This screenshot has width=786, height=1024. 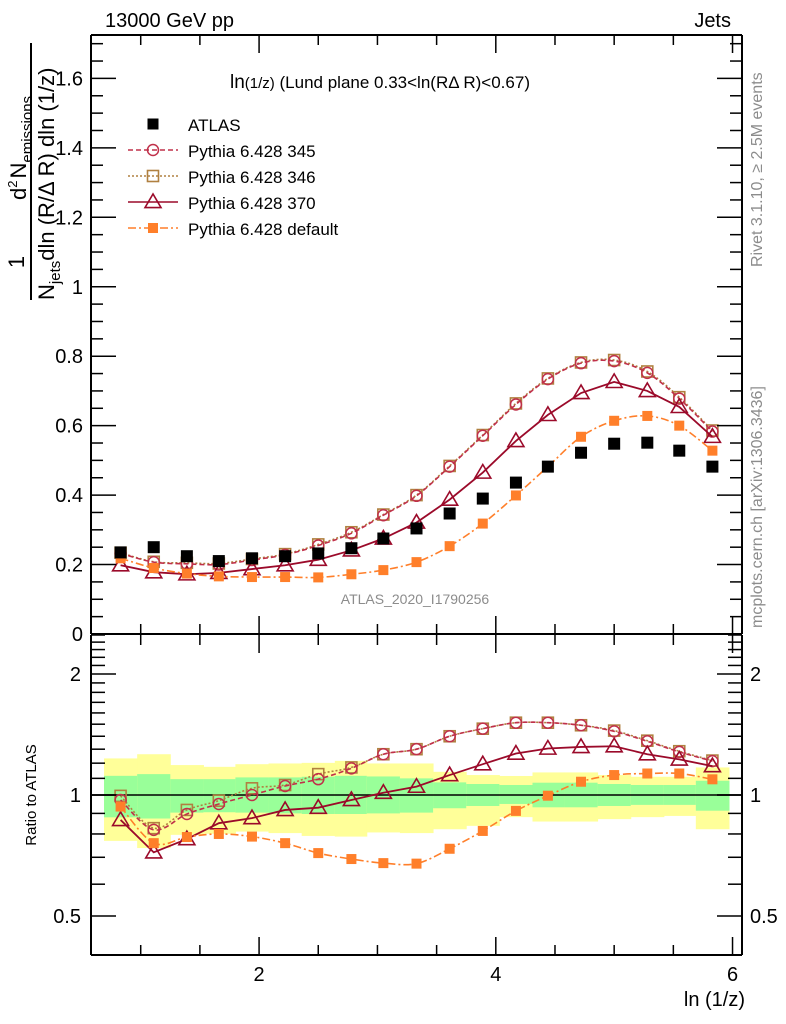 I want to click on series-pythia-6-428-default, so click(x=416, y=496).